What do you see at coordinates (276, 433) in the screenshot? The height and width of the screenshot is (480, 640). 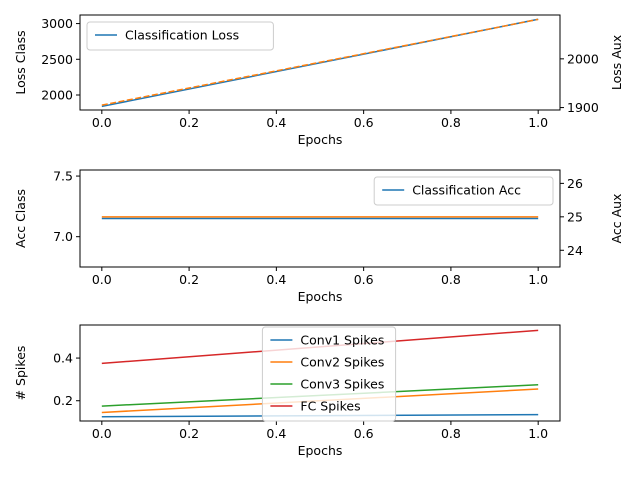 I see `plot3-xtick-label: 0.4` at bounding box center [276, 433].